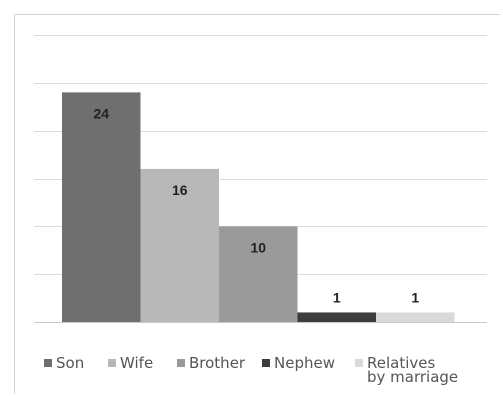  What do you see at coordinates (48, 363) in the screenshot?
I see `legend-swatch-son` at bounding box center [48, 363].